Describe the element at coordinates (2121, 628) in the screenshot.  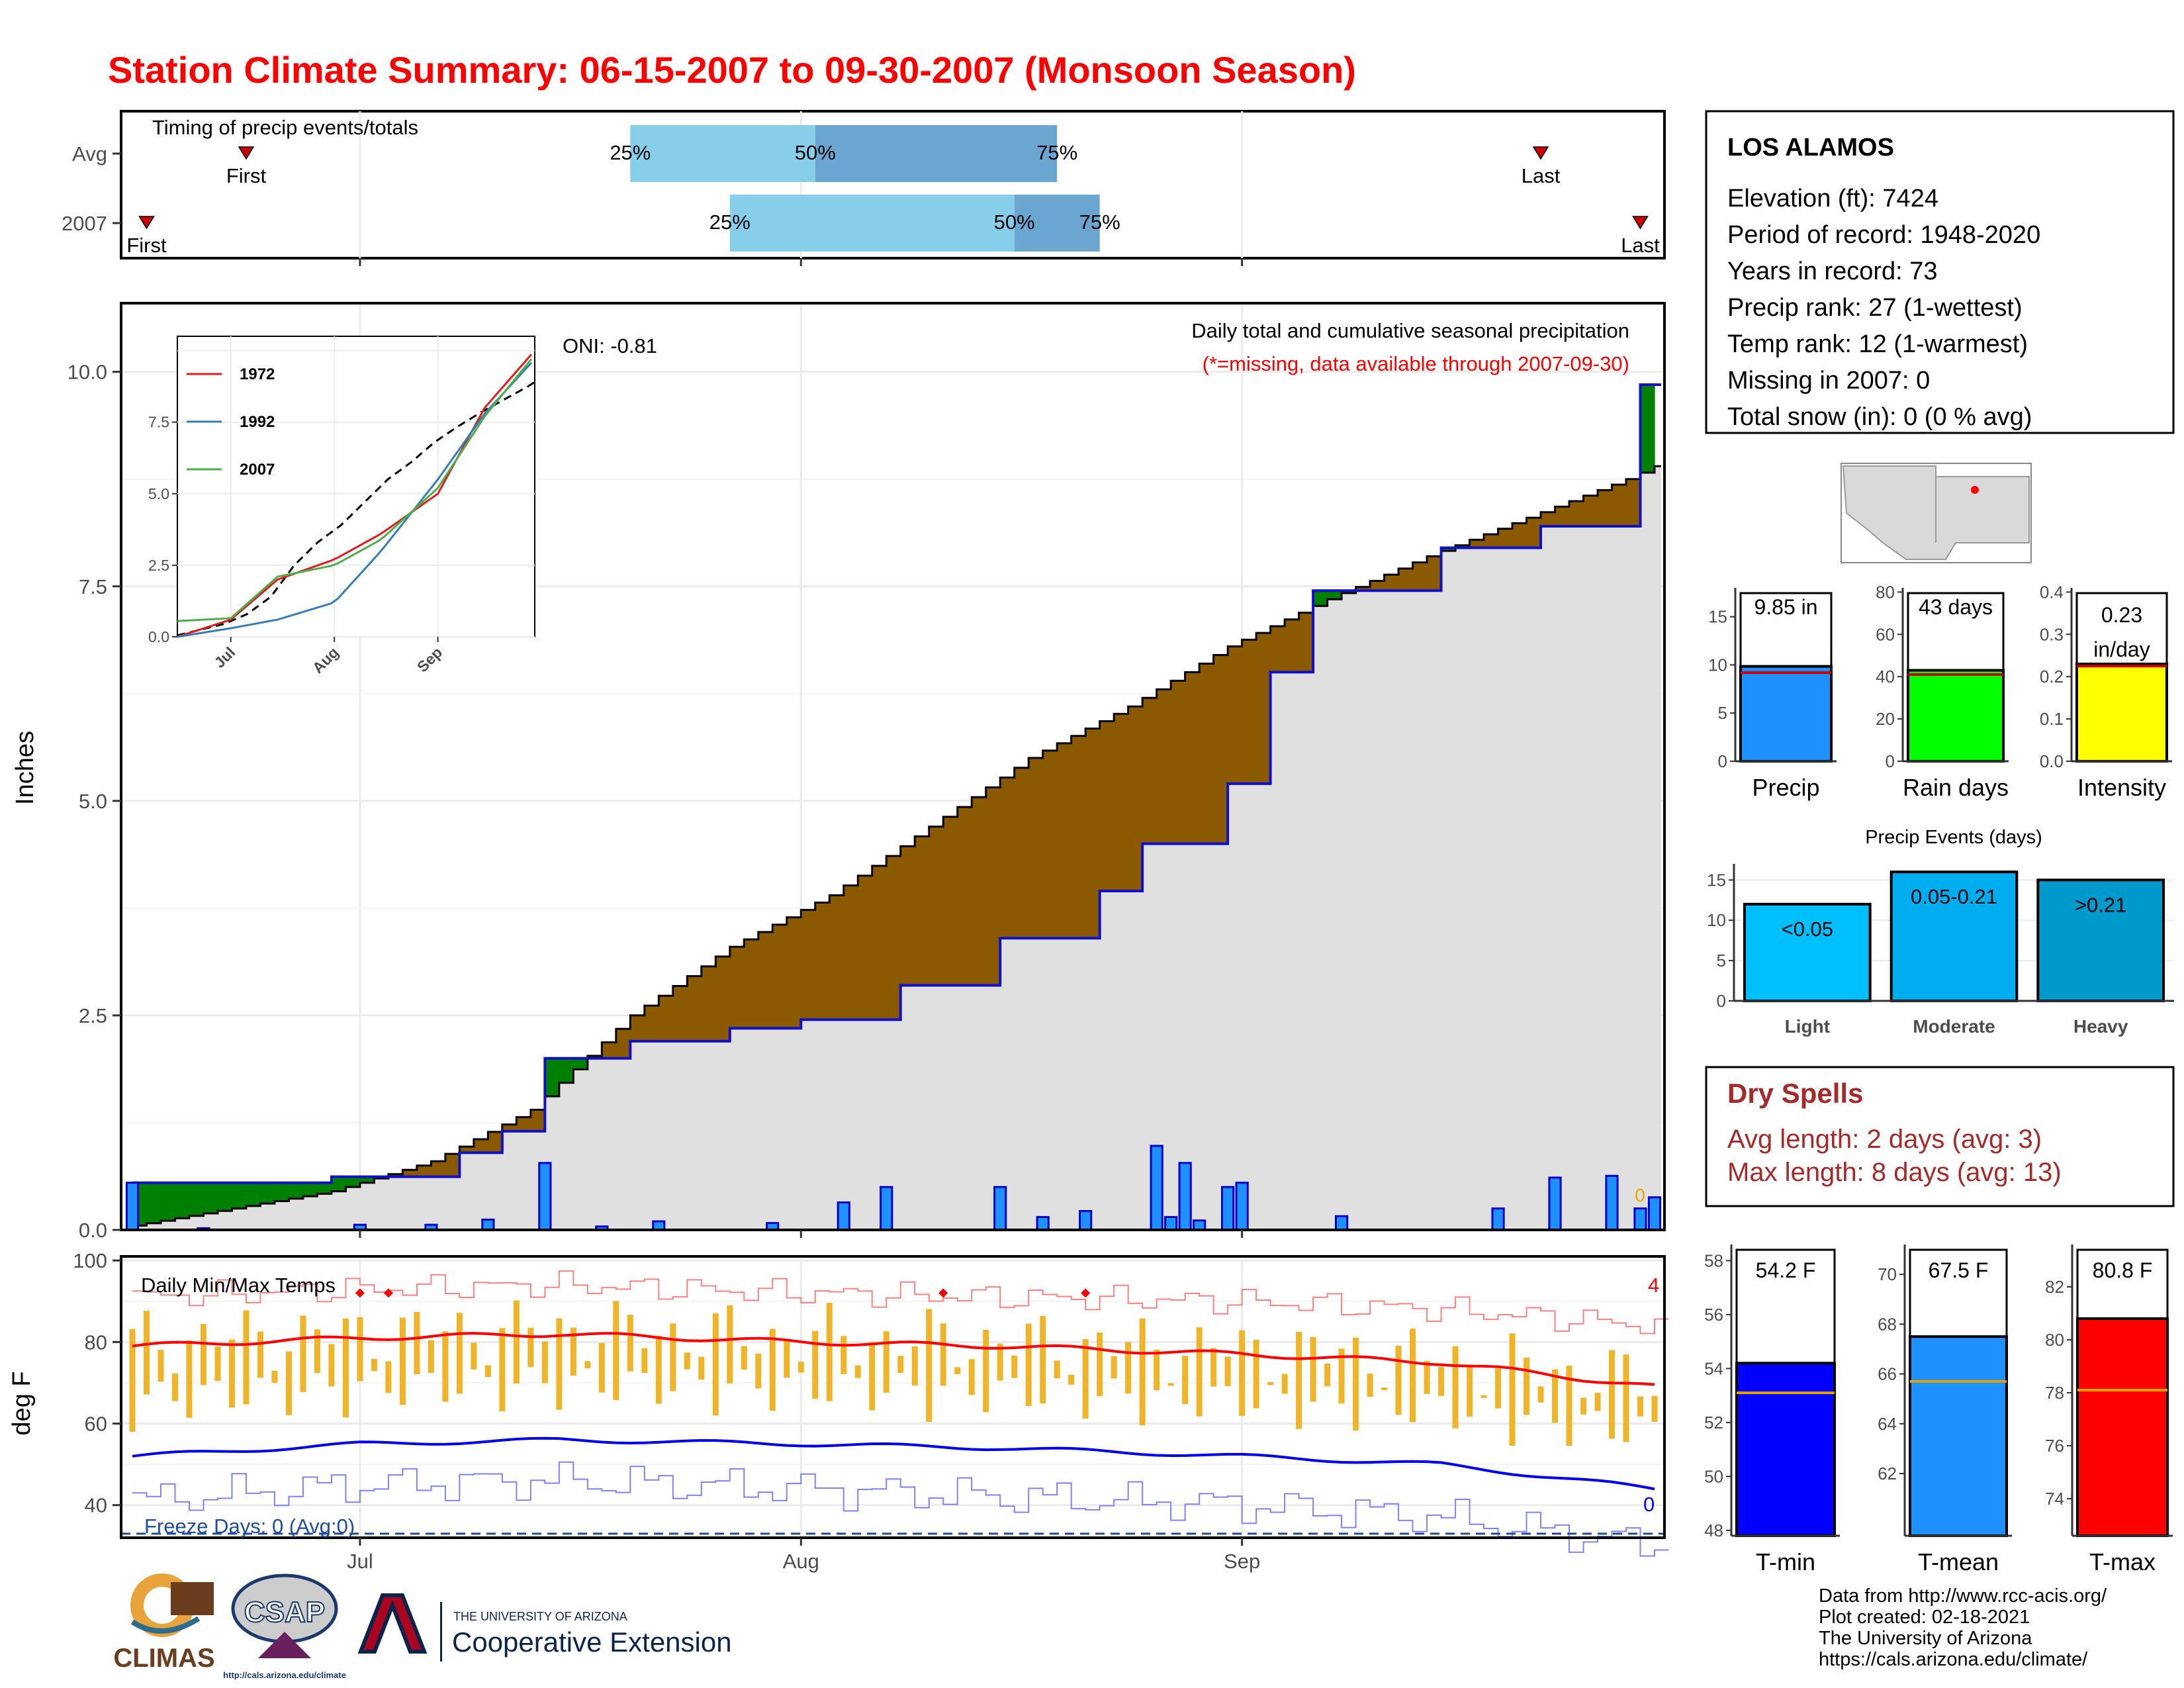
I see `summary-remaining-box` at that location.